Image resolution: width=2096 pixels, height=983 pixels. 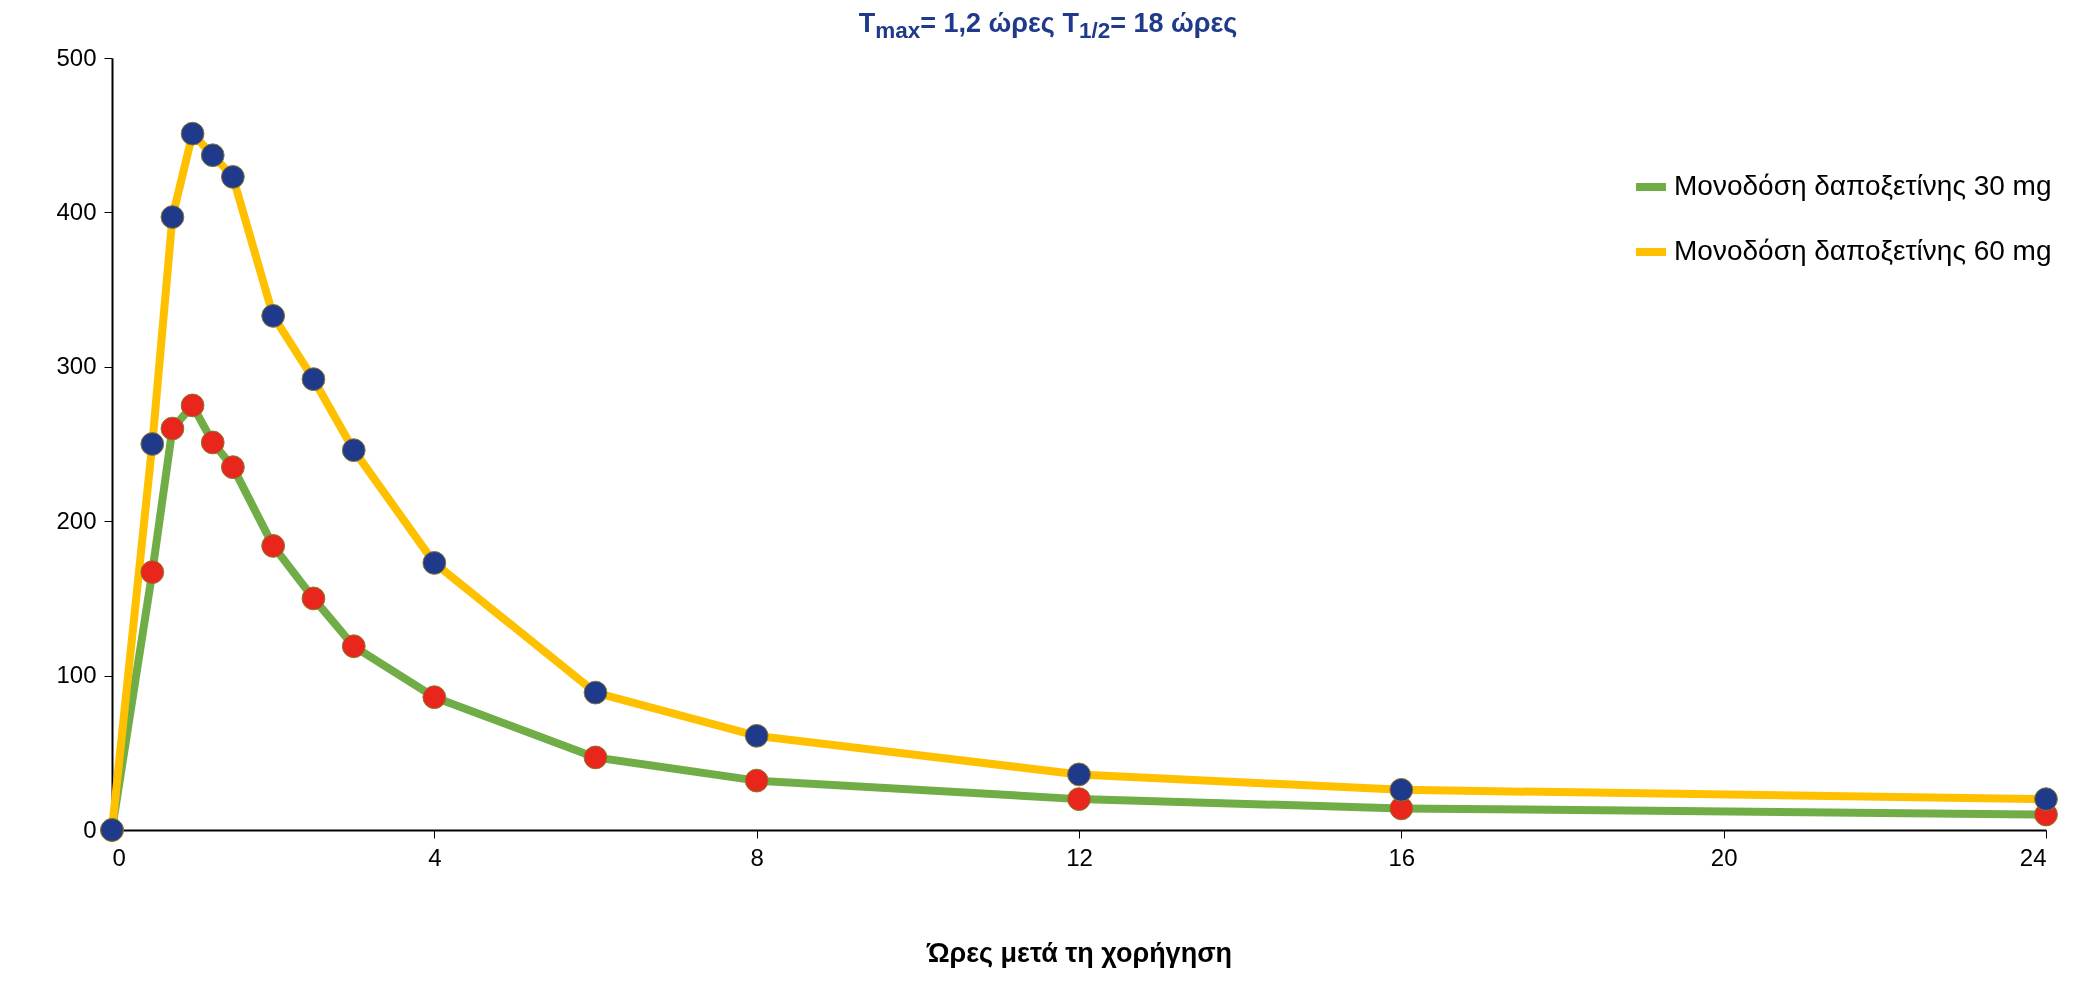 I want to click on chart-title: T$_{max}$= 1,2 ώρες T$_{1/2}$= 18 ώρες, so click(x=1048, y=26).